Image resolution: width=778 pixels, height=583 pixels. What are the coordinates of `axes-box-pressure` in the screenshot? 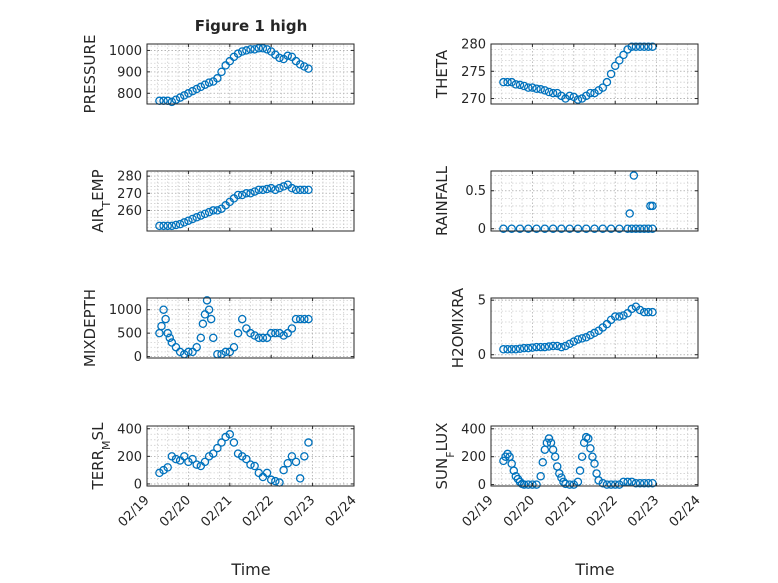 It's located at (250, 74).